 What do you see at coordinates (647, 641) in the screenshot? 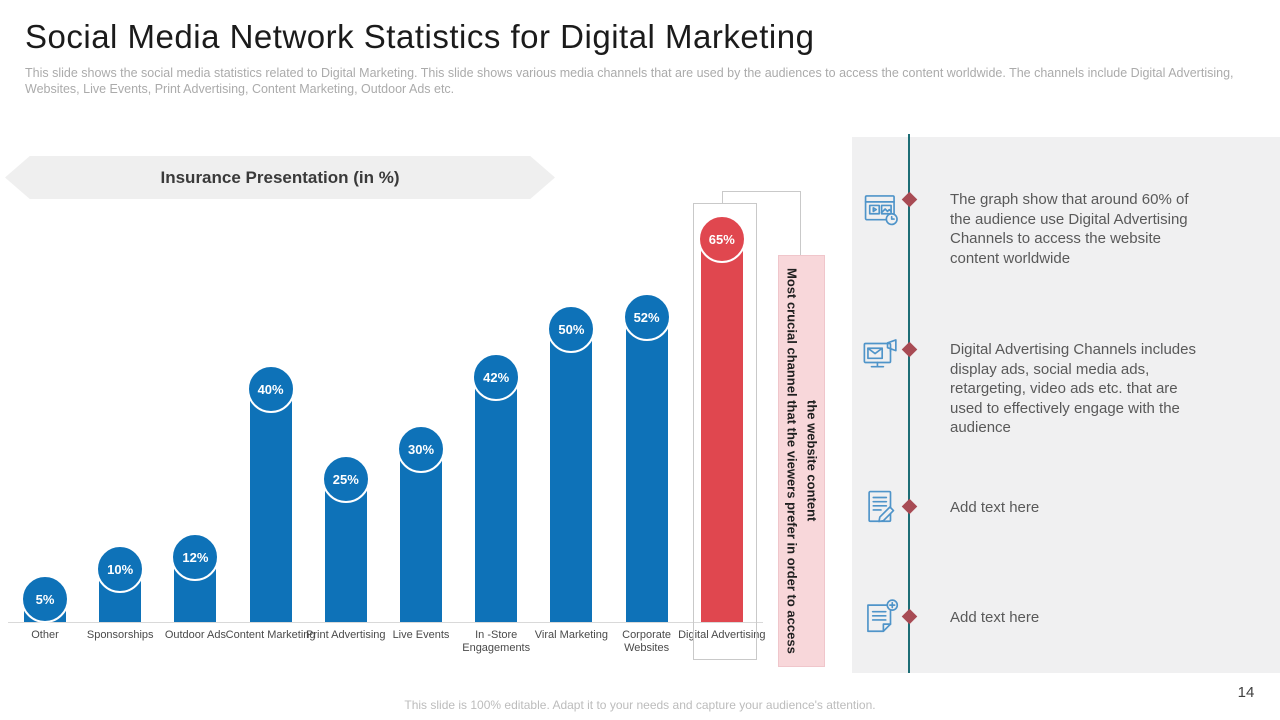
I see `chart-category-label: Corporate Websites` at bounding box center [647, 641].